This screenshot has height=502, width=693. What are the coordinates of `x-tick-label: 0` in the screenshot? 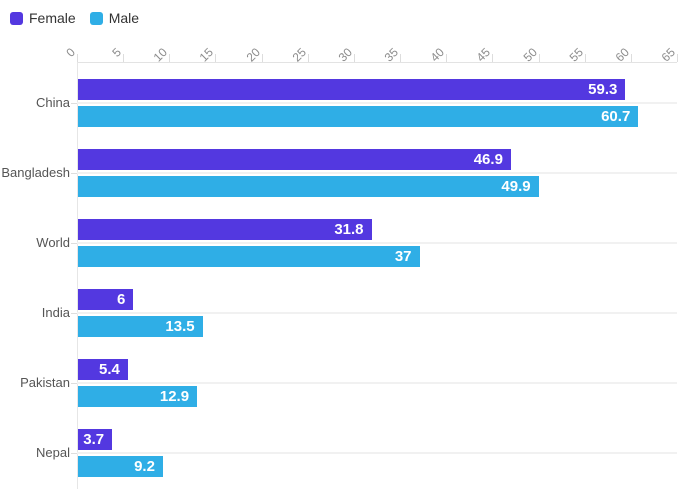 It's located at (70, 52).